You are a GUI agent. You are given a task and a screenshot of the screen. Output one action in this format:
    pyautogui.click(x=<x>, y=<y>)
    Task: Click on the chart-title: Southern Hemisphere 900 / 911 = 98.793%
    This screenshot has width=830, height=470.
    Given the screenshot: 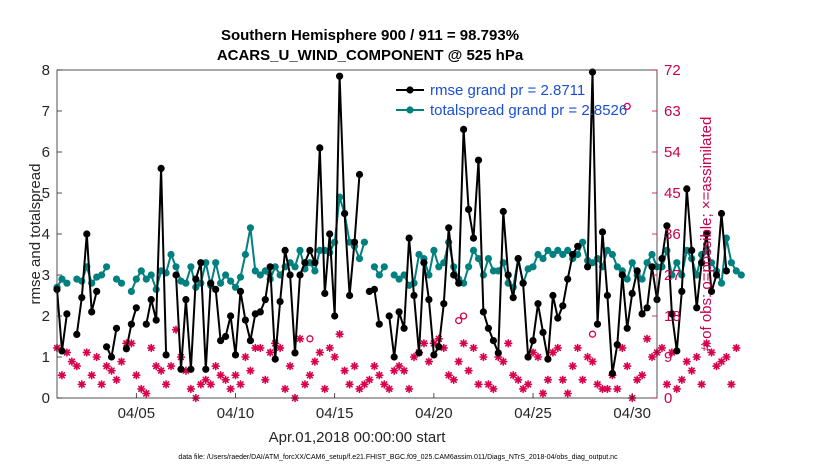 What is the action you would take?
    pyautogui.click(x=370, y=35)
    